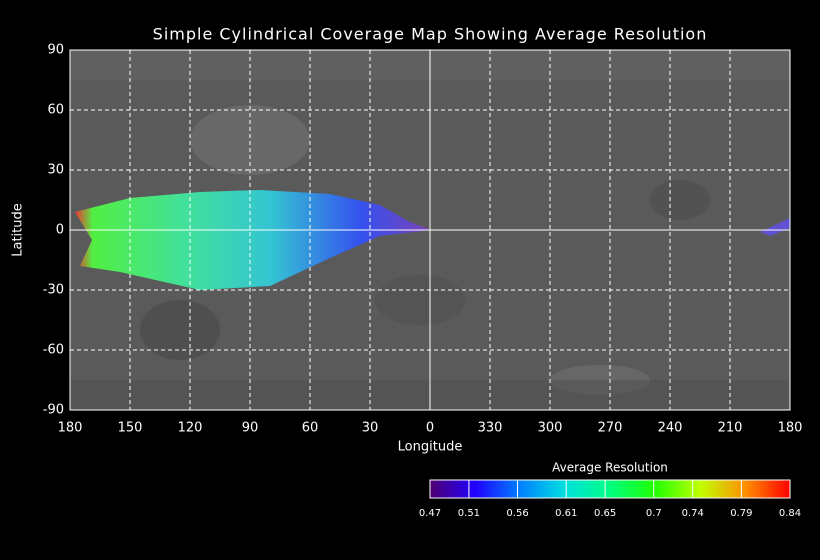 This screenshot has width=820, height=560. Describe the element at coordinates (730, 428) in the screenshot. I see `x-tick-label: 210` at that location.